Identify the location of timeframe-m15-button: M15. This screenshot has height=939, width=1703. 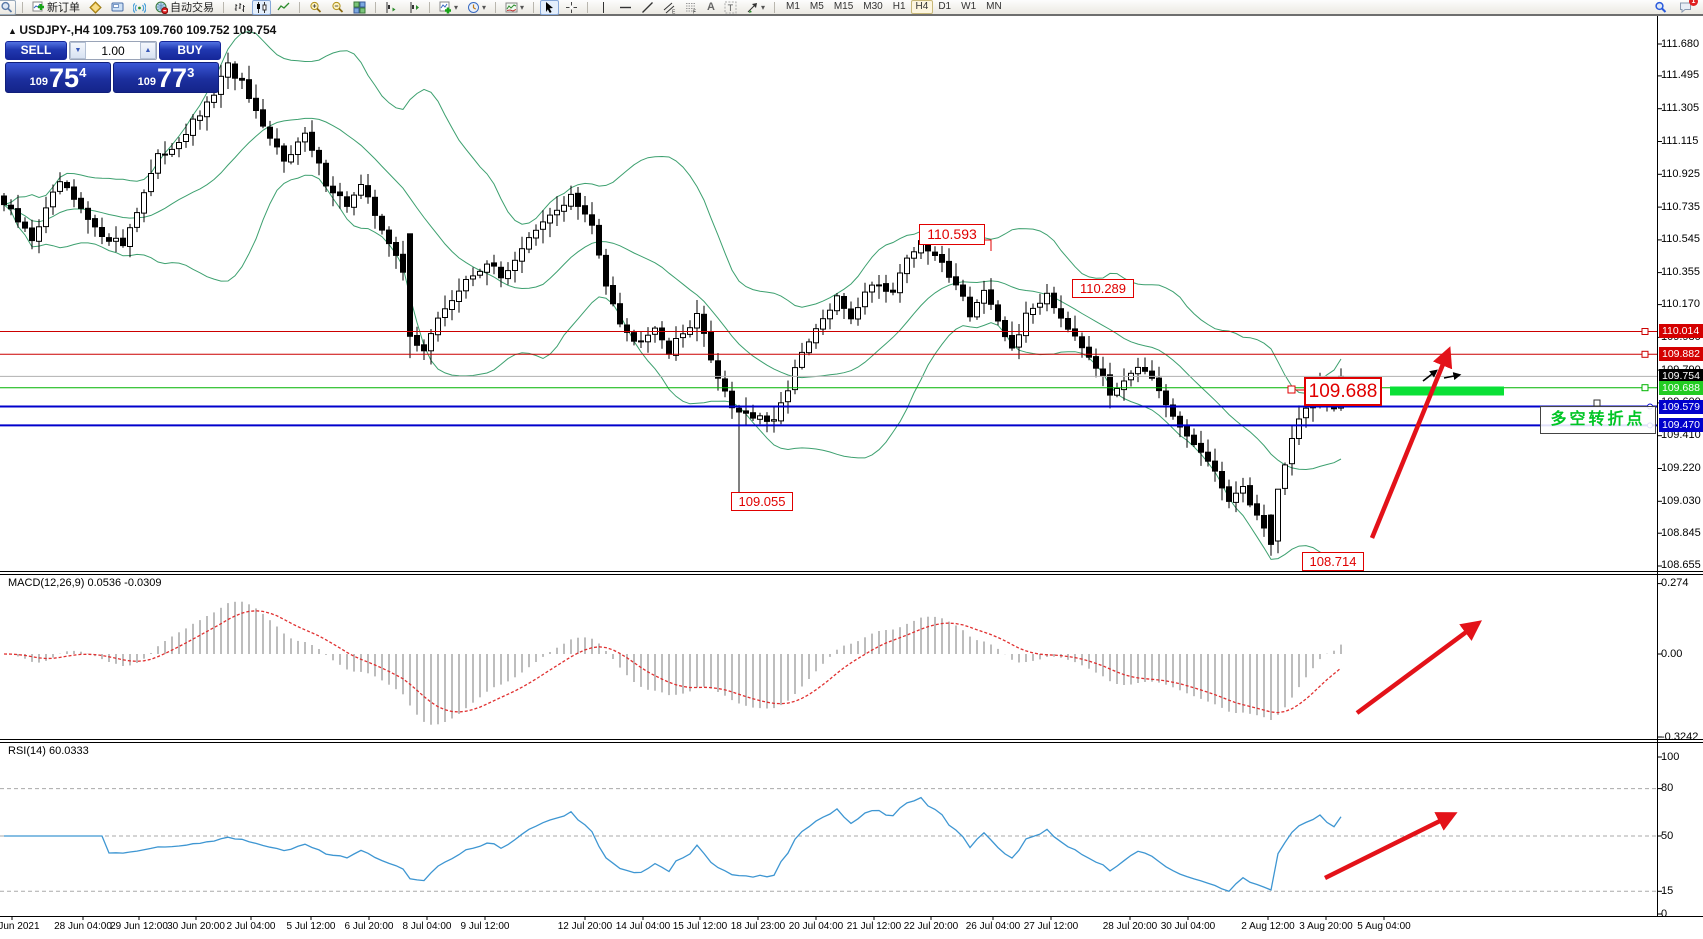
(843, 6).